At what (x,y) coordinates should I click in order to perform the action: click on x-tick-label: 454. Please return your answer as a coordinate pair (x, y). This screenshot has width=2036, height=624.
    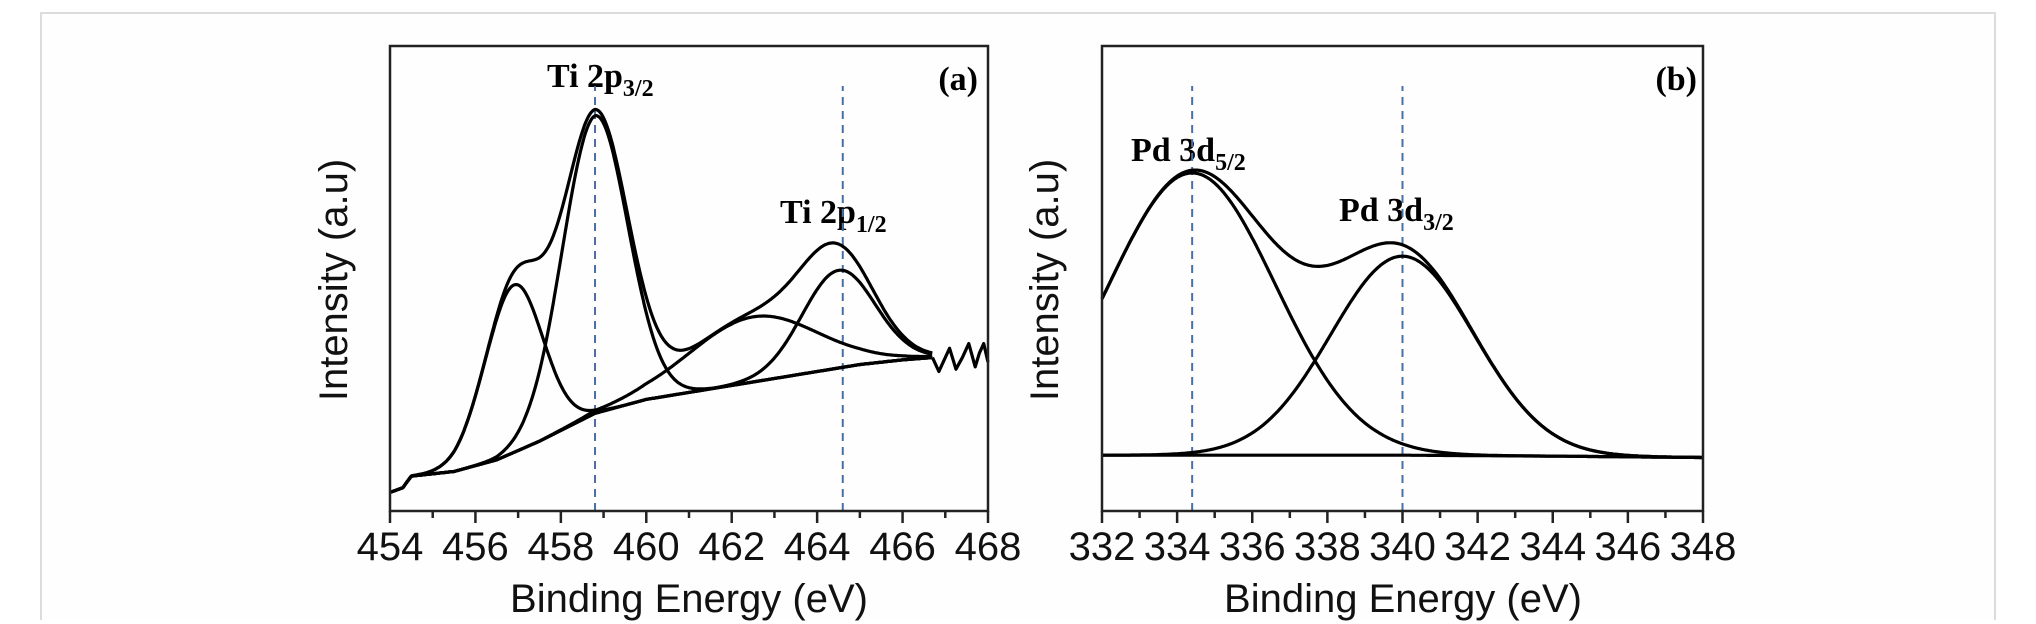
    Looking at the image, I should click on (390, 547).